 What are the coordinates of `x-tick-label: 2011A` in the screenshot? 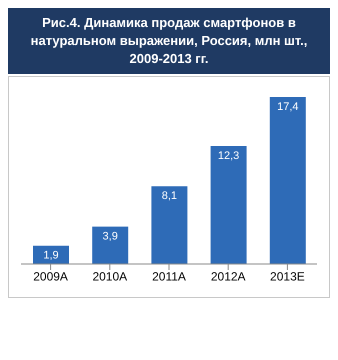 It's located at (169, 277).